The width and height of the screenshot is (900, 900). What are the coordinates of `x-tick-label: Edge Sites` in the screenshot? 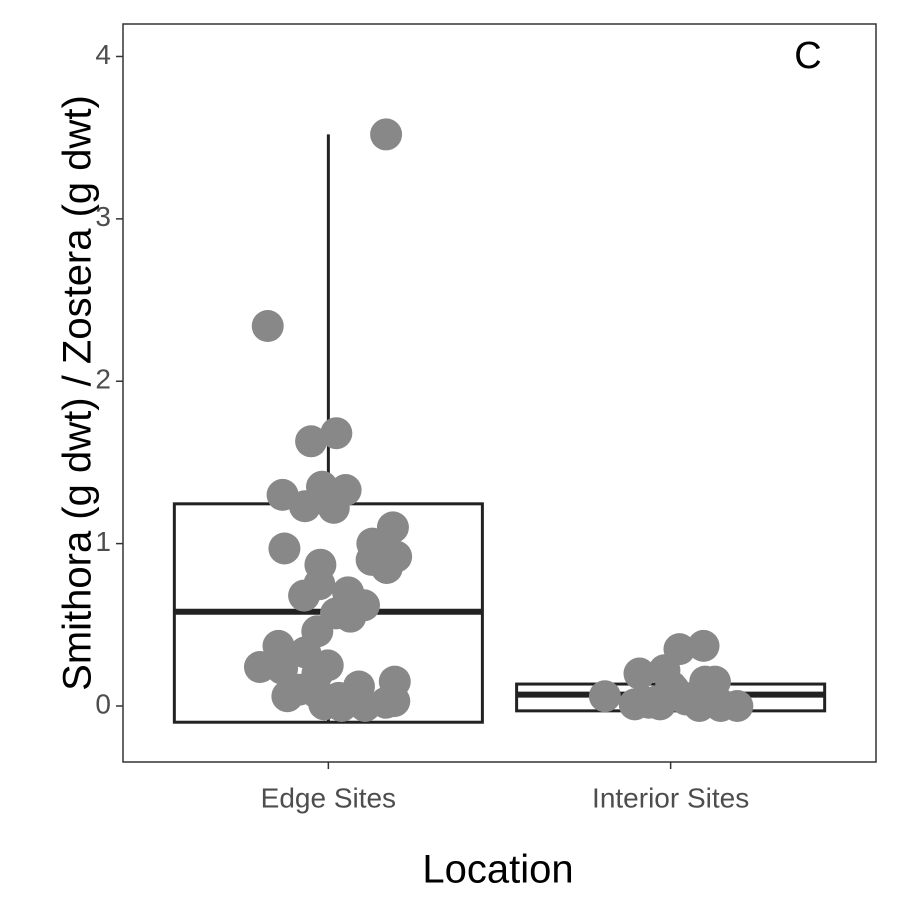 It's located at (328, 797).